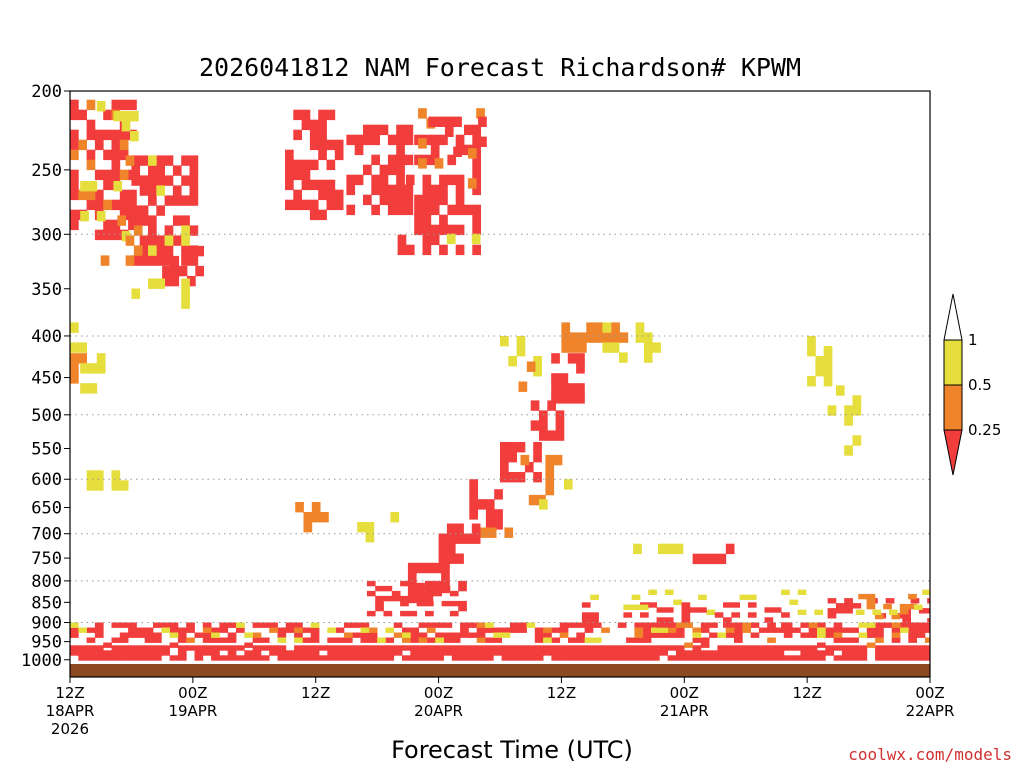 This screenshot has width=1024, height=768. What do you see at coordinates (46, 582) in the screenshot?
I see `y-tick-label: 800` at bounding box center [46, 582].